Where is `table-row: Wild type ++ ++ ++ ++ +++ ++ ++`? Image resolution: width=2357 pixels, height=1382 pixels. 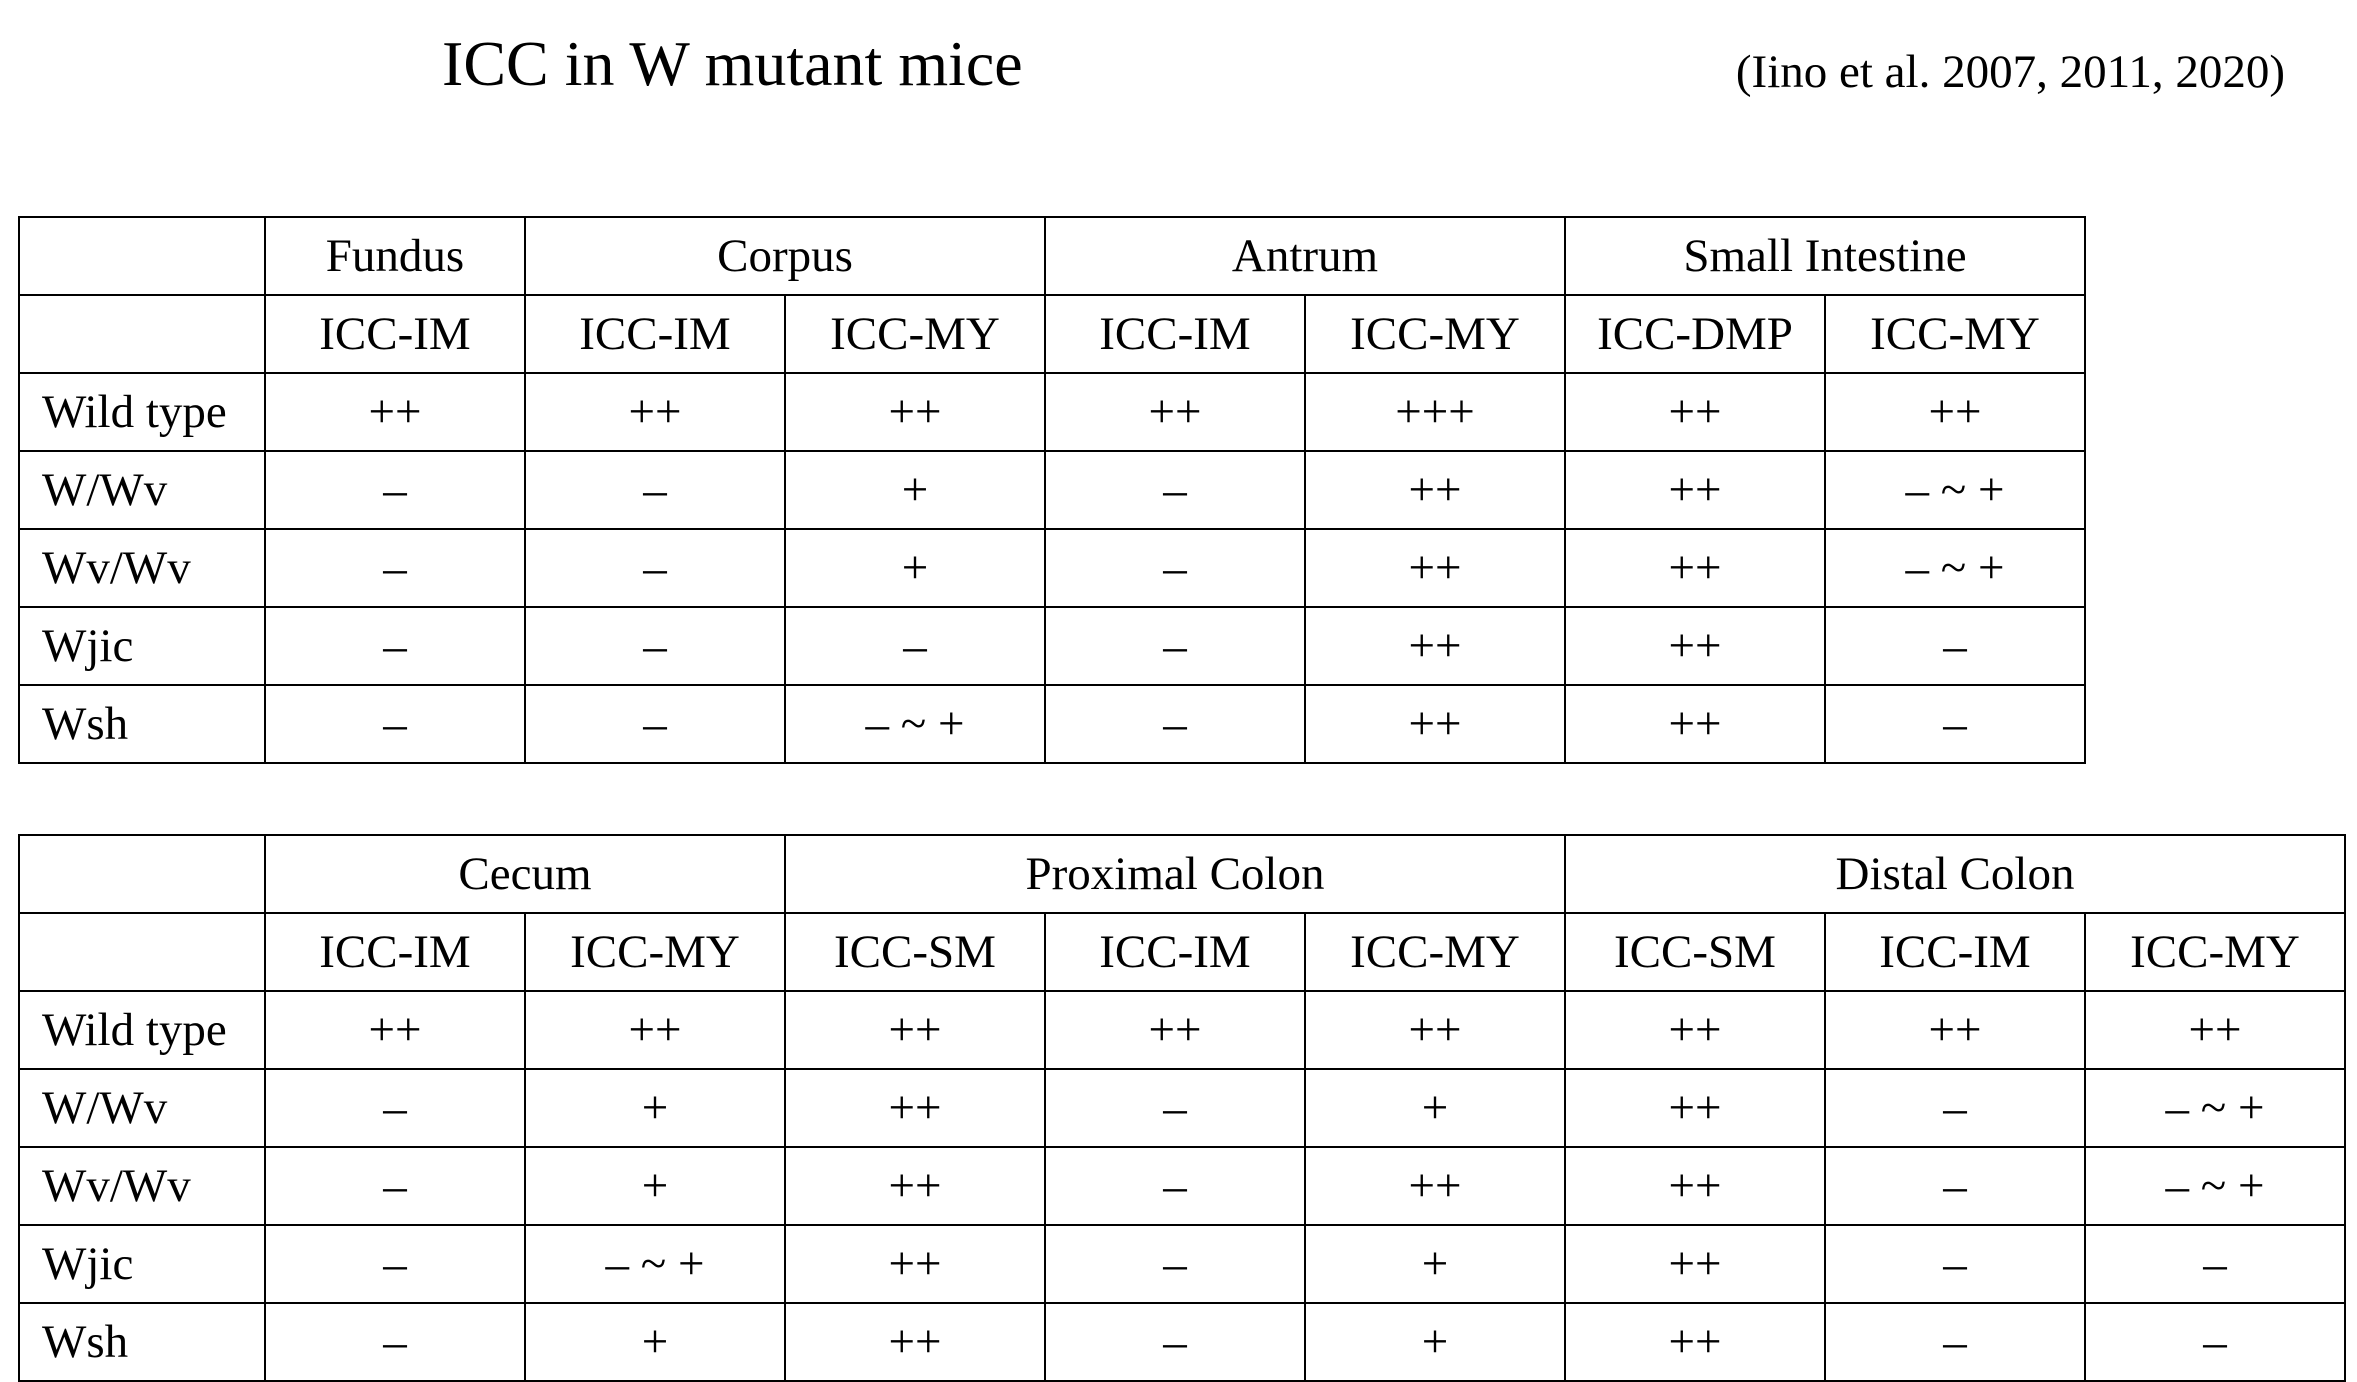
table-row: Wild type ++ ++ ++ ++ +++ ++ ++ is located at coordinates (1052, 412).